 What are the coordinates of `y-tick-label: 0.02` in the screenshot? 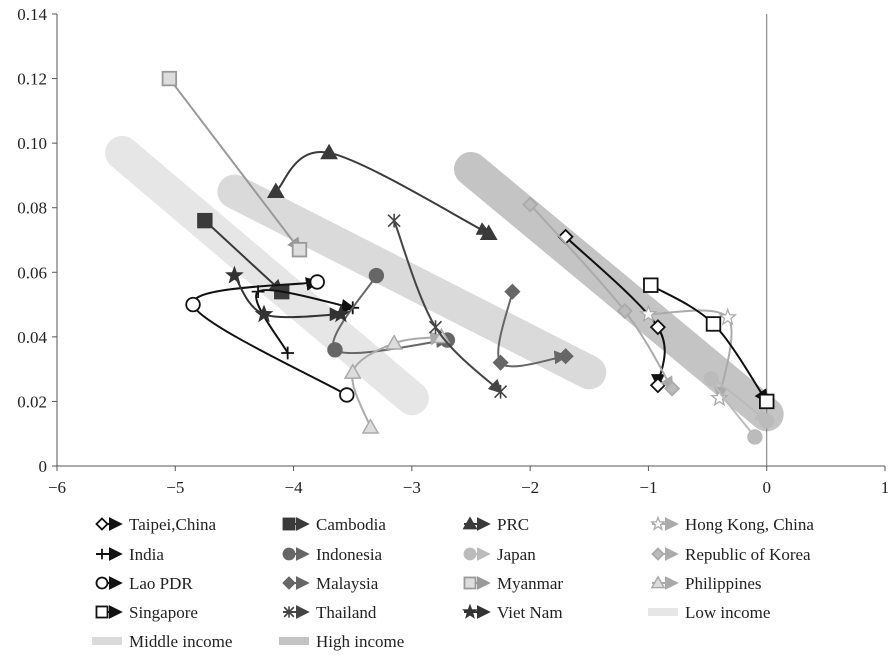 It's located at (32, 401).